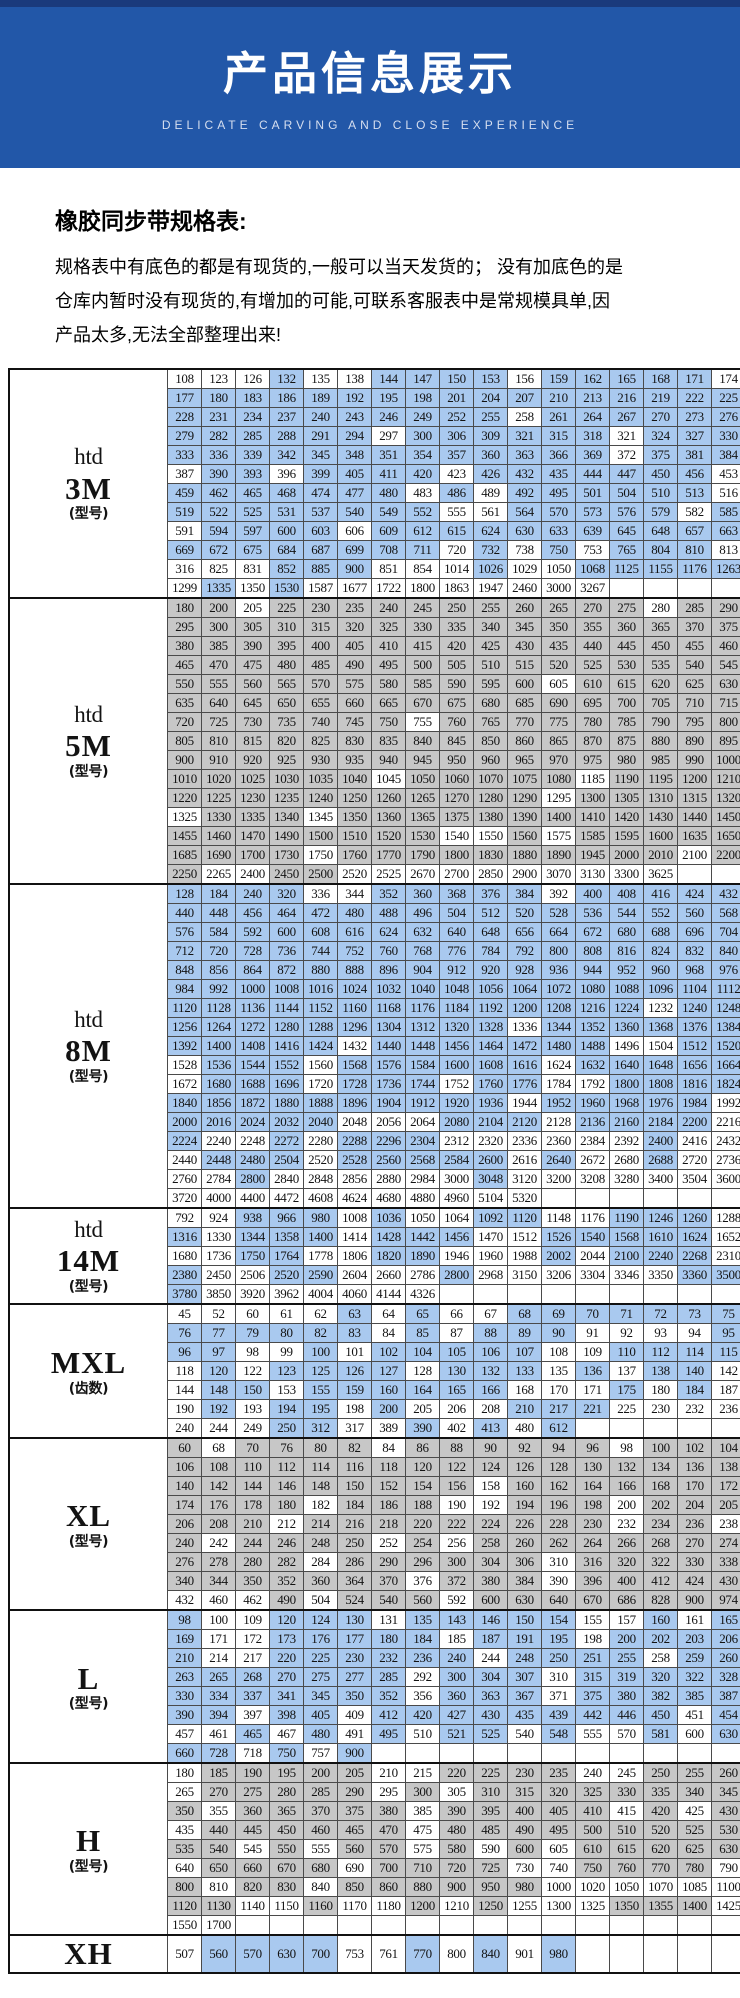  What do you see at coordinates (252, 1486) in the screenshot?
I see `spec-cell: 144` at bounding box center [252, 1486].